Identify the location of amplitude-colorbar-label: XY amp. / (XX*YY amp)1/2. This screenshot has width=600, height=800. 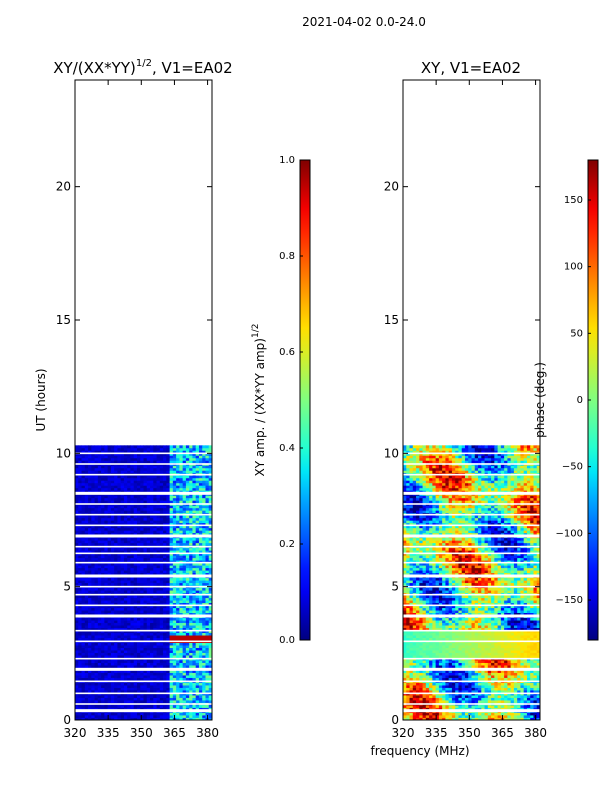
(259, 400).